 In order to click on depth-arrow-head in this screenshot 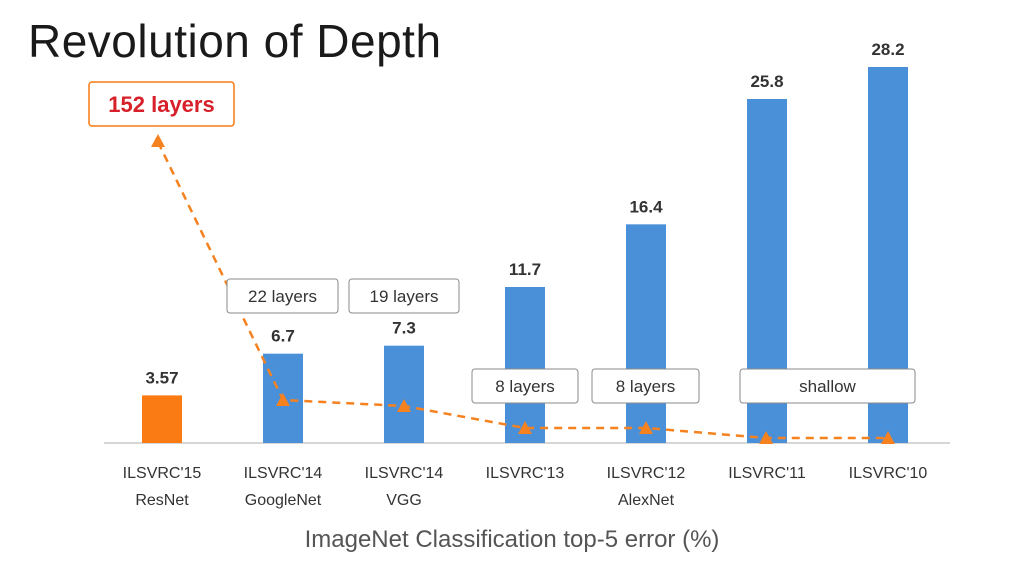, I will do `click(158, 140)`.